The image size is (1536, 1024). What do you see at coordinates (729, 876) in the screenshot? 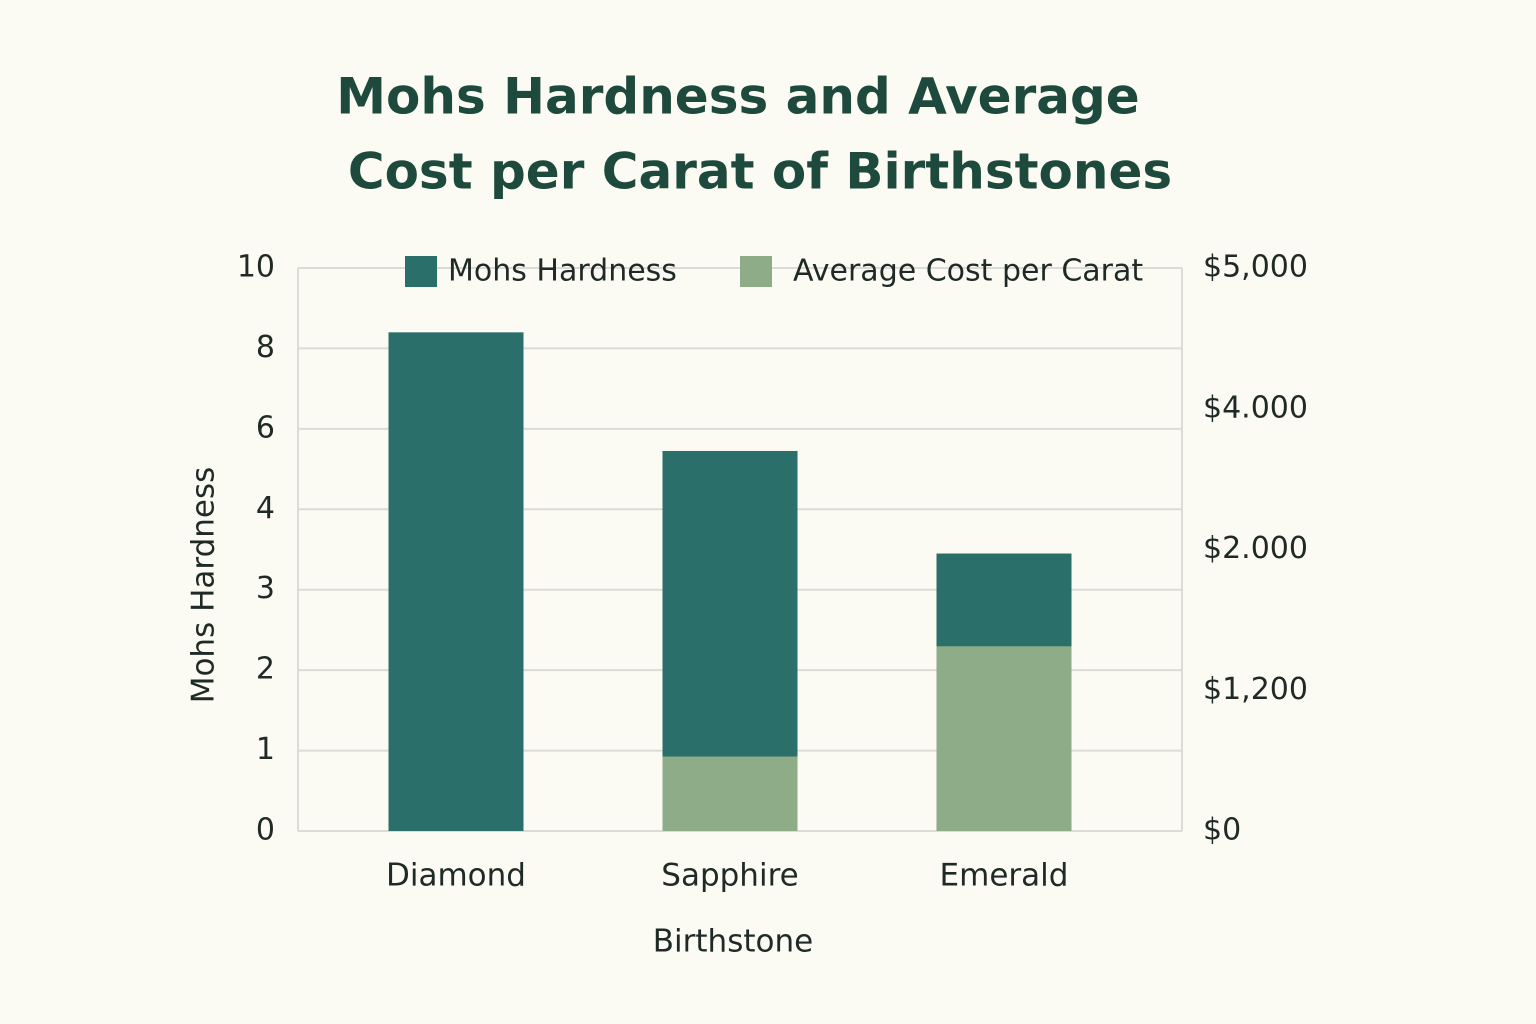
I see `x-tick-label: Sapphire` at bounding box center [729, 876].